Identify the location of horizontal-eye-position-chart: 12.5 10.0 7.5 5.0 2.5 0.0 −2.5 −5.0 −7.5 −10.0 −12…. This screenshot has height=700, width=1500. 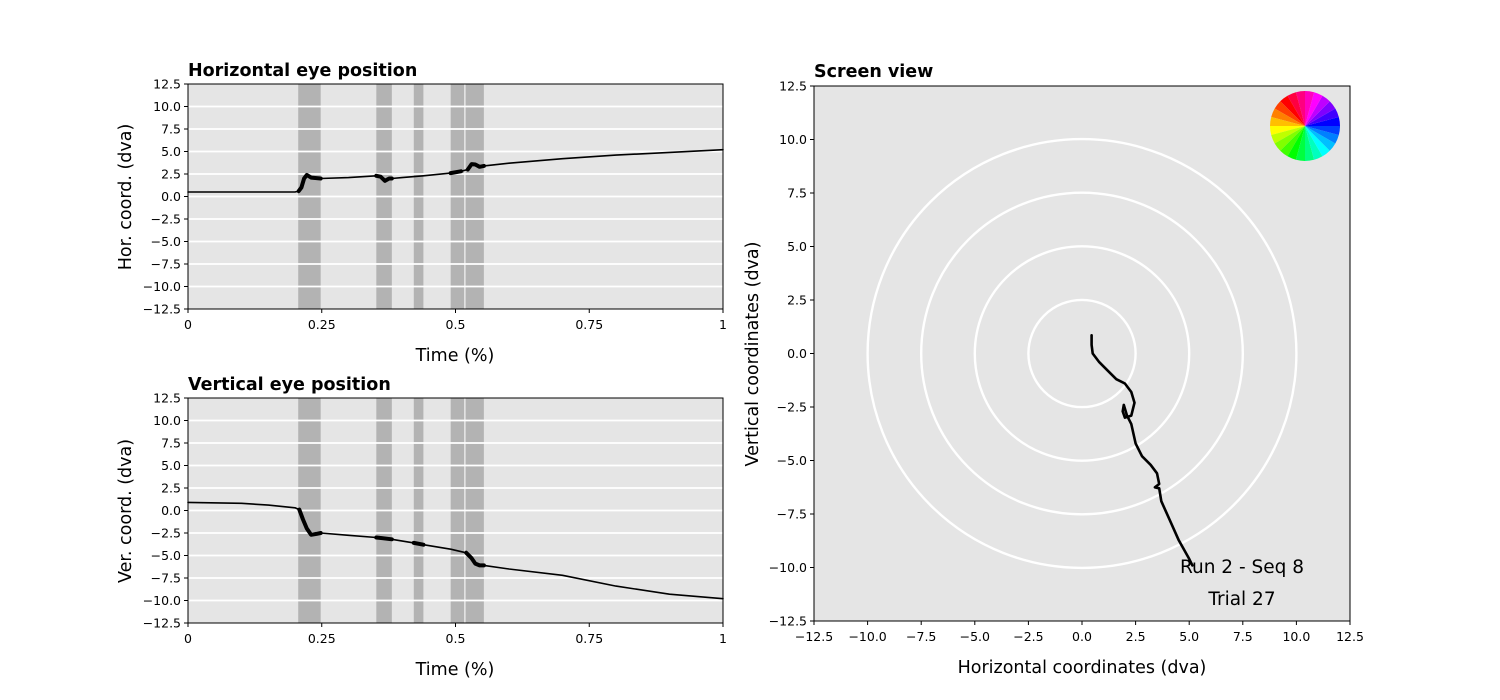
(435, 205).